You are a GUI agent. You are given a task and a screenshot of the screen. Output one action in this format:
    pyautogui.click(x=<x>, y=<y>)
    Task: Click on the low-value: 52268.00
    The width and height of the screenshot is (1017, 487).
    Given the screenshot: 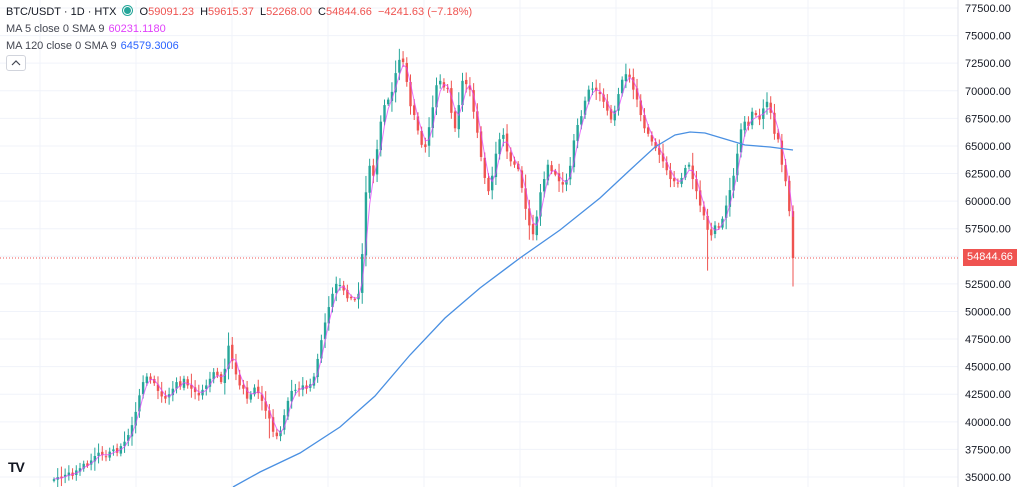 What is the action you would take?
    pyautogui.click(x=289, y=12)
    